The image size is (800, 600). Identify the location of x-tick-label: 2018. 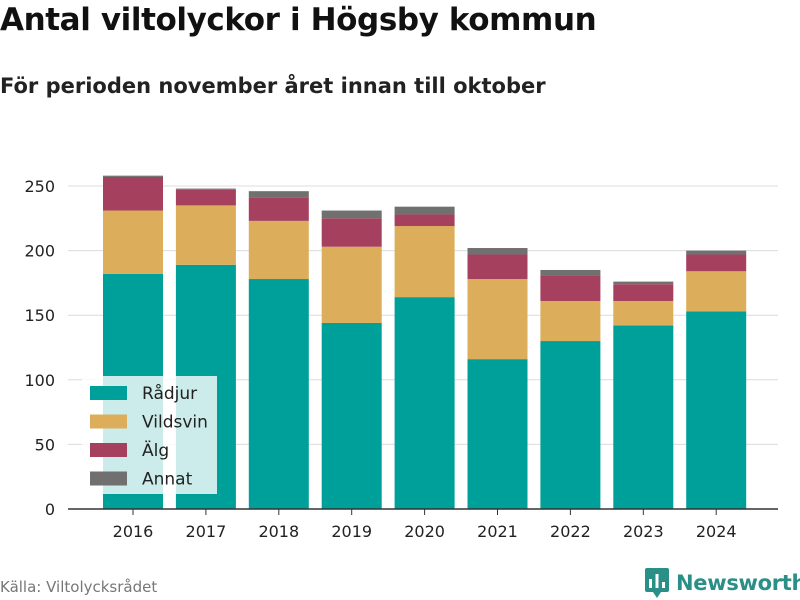
(278, 531).